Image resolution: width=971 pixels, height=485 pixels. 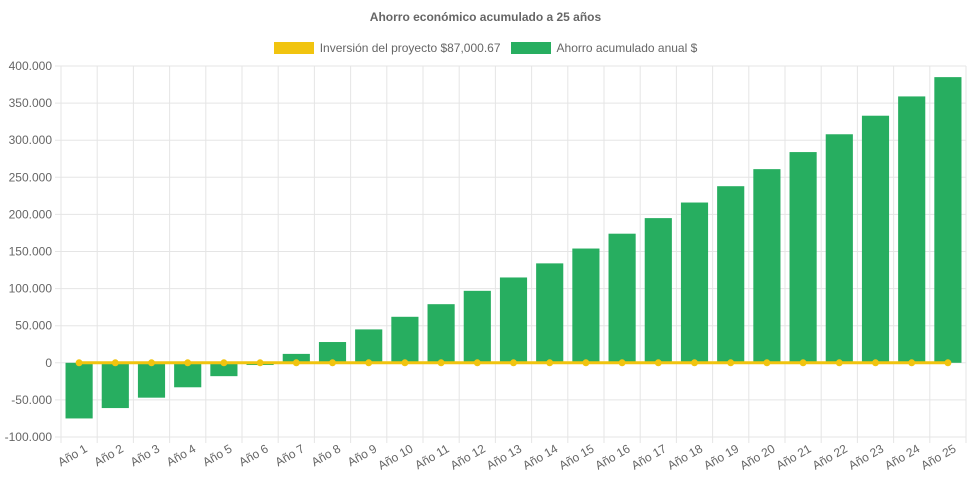 What do you see at coordinates (485, 17) in the screenshot?
I see `chart-title: Ahorro económico acumulado a 25 años` at bounding box center [485, 17].